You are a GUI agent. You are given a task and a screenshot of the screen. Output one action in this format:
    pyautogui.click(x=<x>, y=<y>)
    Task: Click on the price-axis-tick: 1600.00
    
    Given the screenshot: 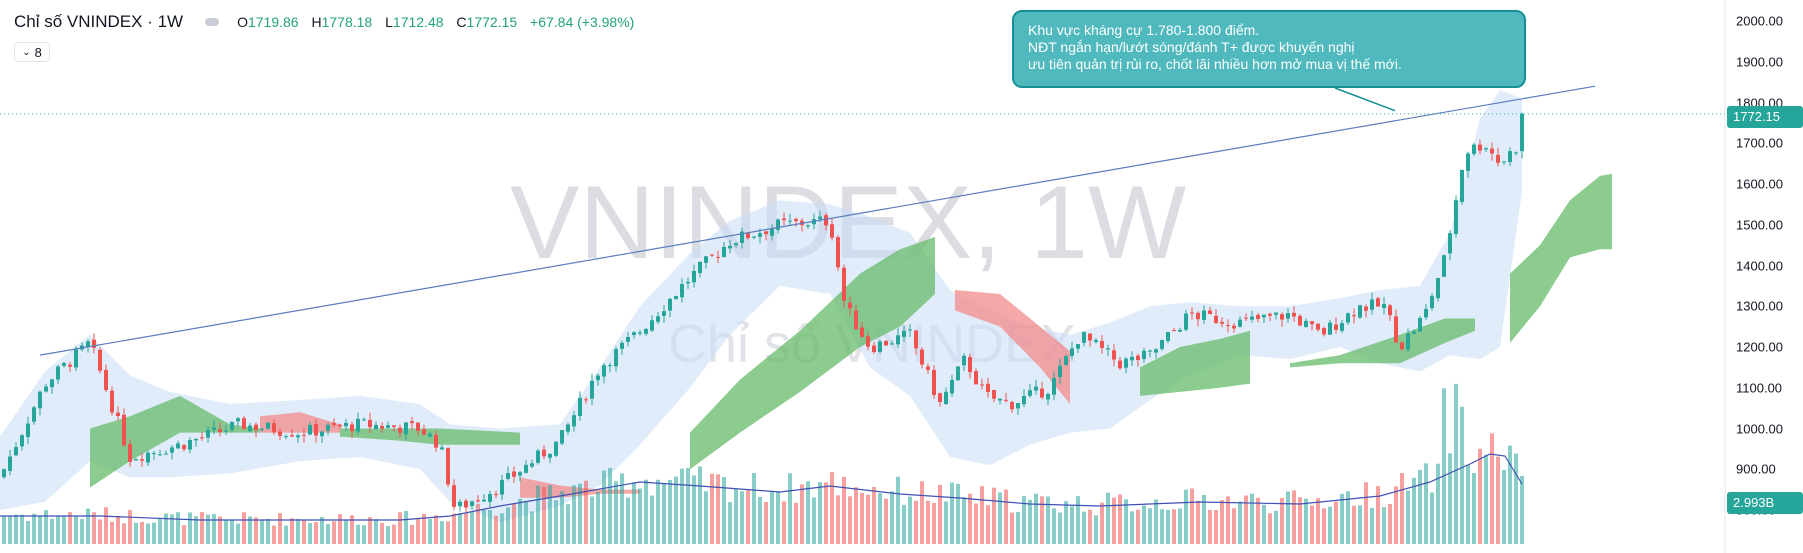 What is the action you would take?
    pyautogui.click(x=1759, y=184)
    